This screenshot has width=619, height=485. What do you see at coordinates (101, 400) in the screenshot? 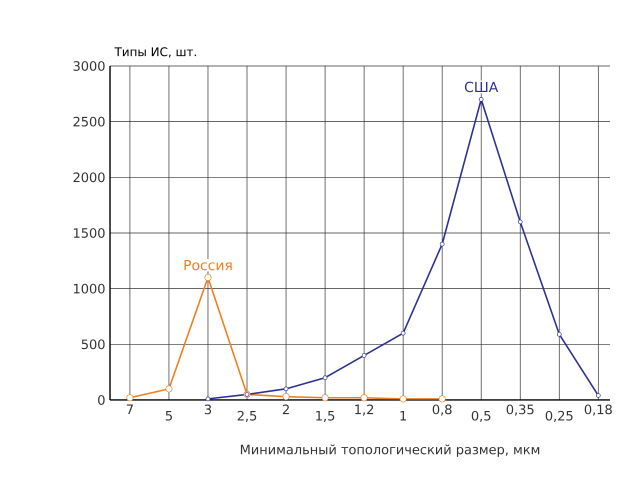
I see `y-tick-label: 0` at bounding box center [101, 400].